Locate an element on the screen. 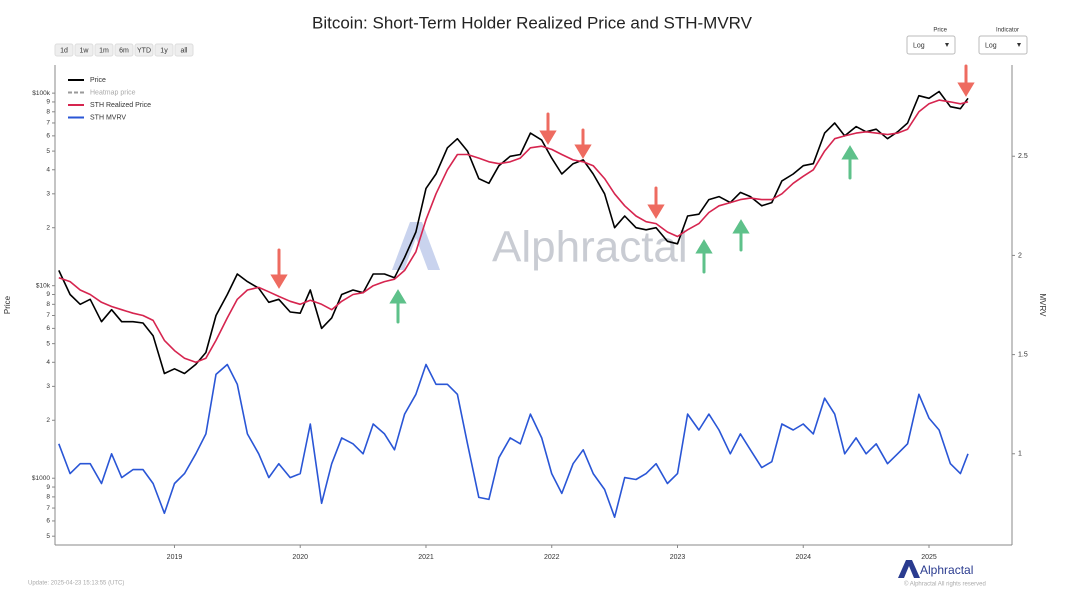 This screenshot has height=600, width=1065. x-tick-label: 2019 is located at coordinates (175, 557).